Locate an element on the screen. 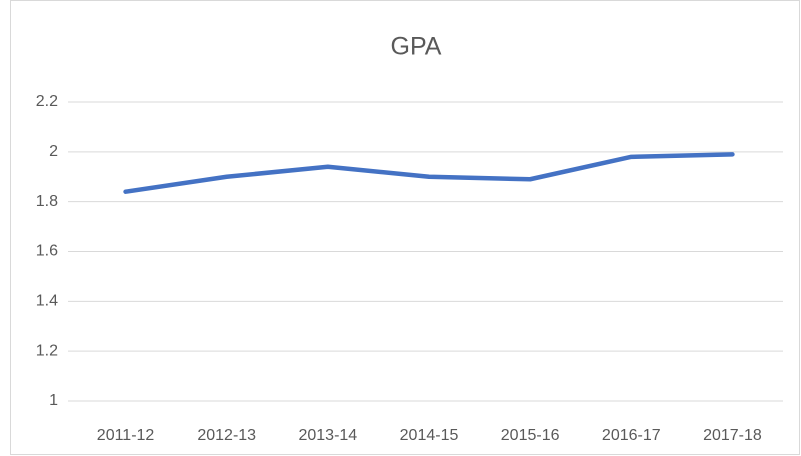 The width and height of the screenshot is (801, 456). x-tick-label: 2015-16 is located at coordinates (530, 435).